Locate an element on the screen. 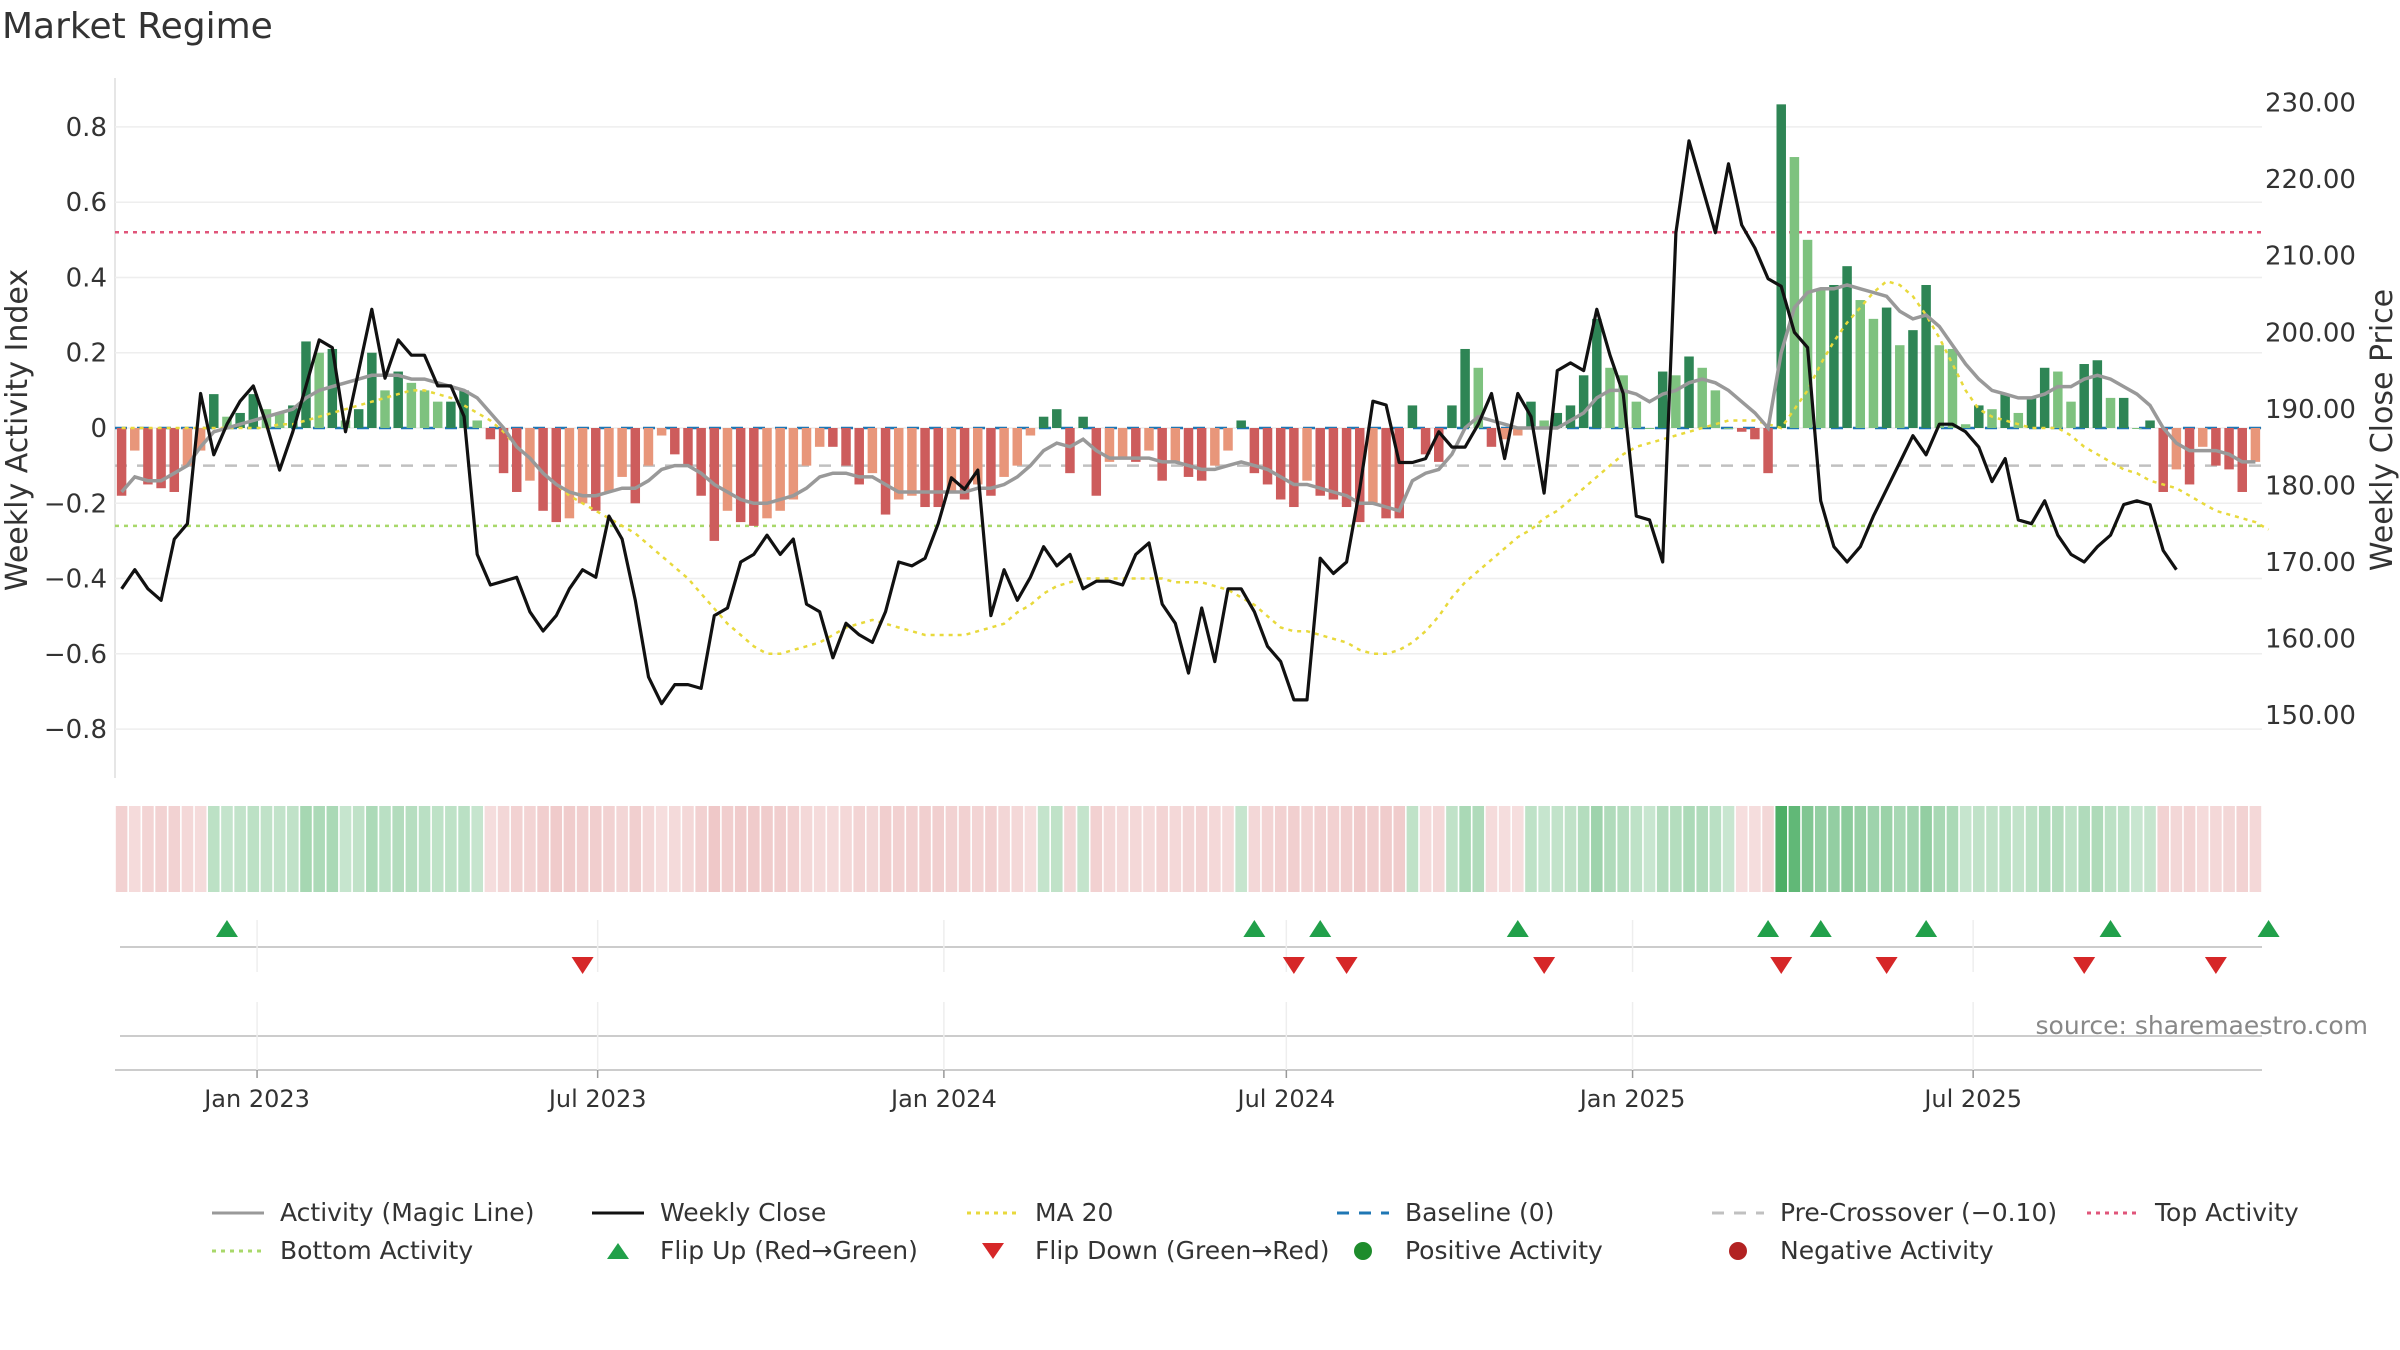 This screenshot has height=1350, width=2400. legend-label: Top Activity is located at coordinates (2227, 1212).